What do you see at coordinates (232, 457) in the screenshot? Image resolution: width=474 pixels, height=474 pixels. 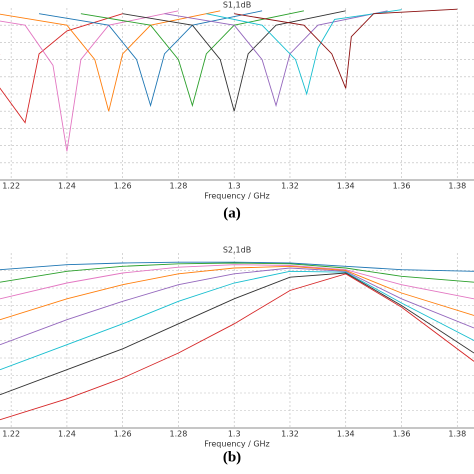 I see `caption: (b)` at bounding box center [232, 457].